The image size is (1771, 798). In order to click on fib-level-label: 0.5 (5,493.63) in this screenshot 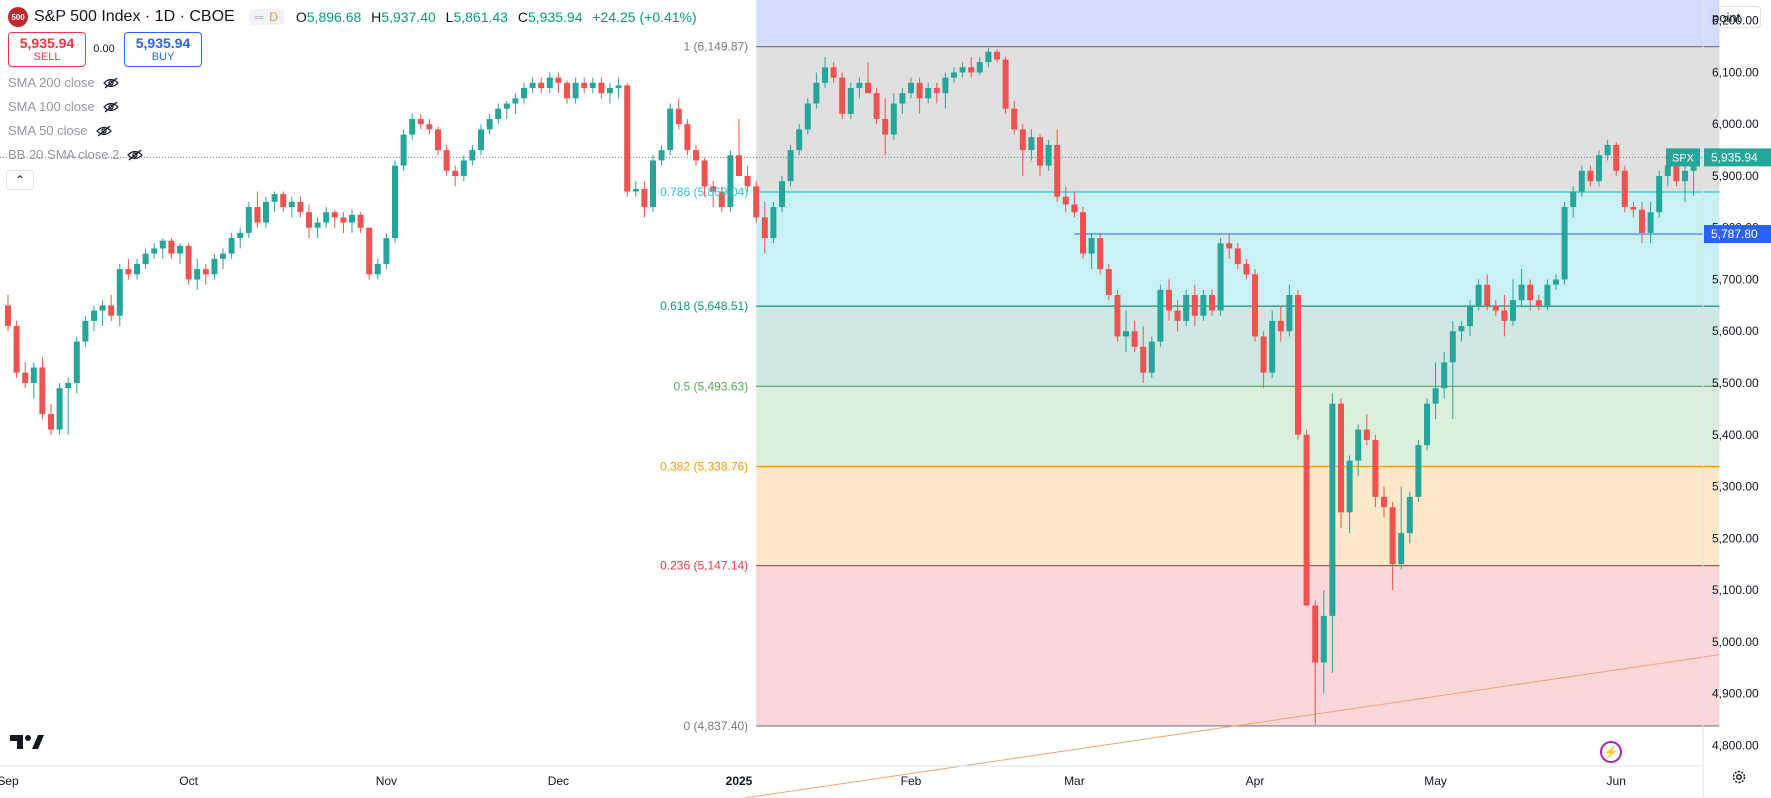, I will do `click(710, 386)`.